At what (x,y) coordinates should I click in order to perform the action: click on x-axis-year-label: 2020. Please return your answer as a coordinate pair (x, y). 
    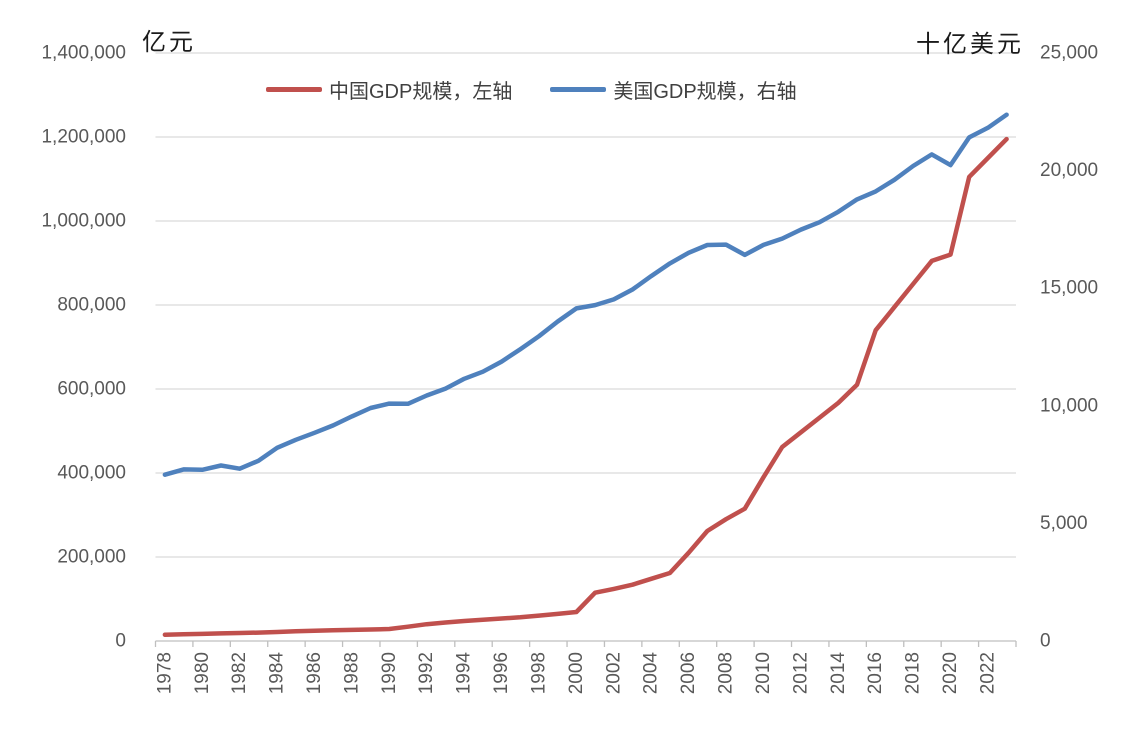
    Looking at the image, I should click on (950, 673).